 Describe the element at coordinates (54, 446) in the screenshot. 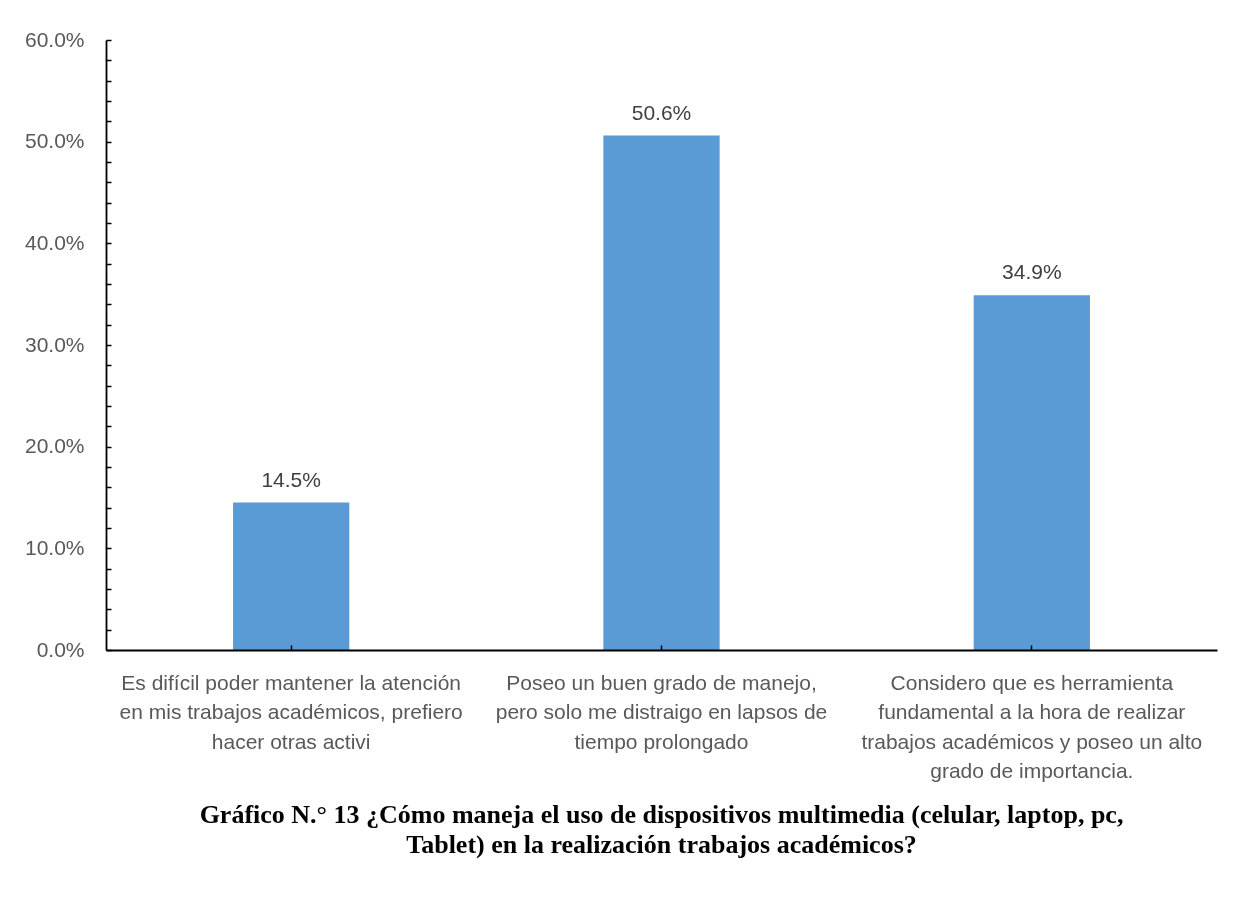

I see `y-tick-label: 20.0%` at that location.